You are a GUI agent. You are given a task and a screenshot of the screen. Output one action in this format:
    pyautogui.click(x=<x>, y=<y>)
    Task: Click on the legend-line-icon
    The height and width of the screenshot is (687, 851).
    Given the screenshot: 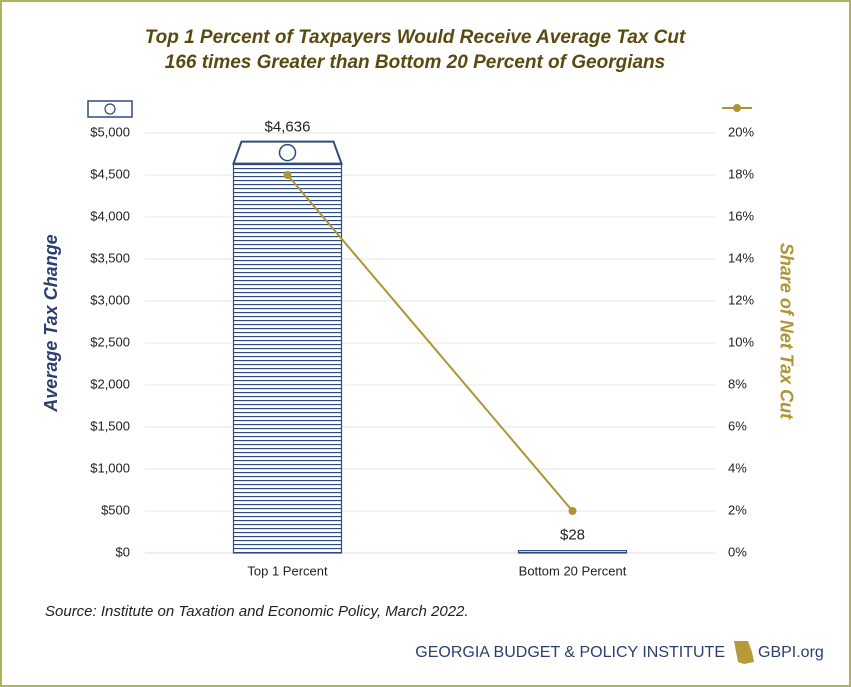 What is the action you would take?
    pyautogui.click(x=737, y=108)
    